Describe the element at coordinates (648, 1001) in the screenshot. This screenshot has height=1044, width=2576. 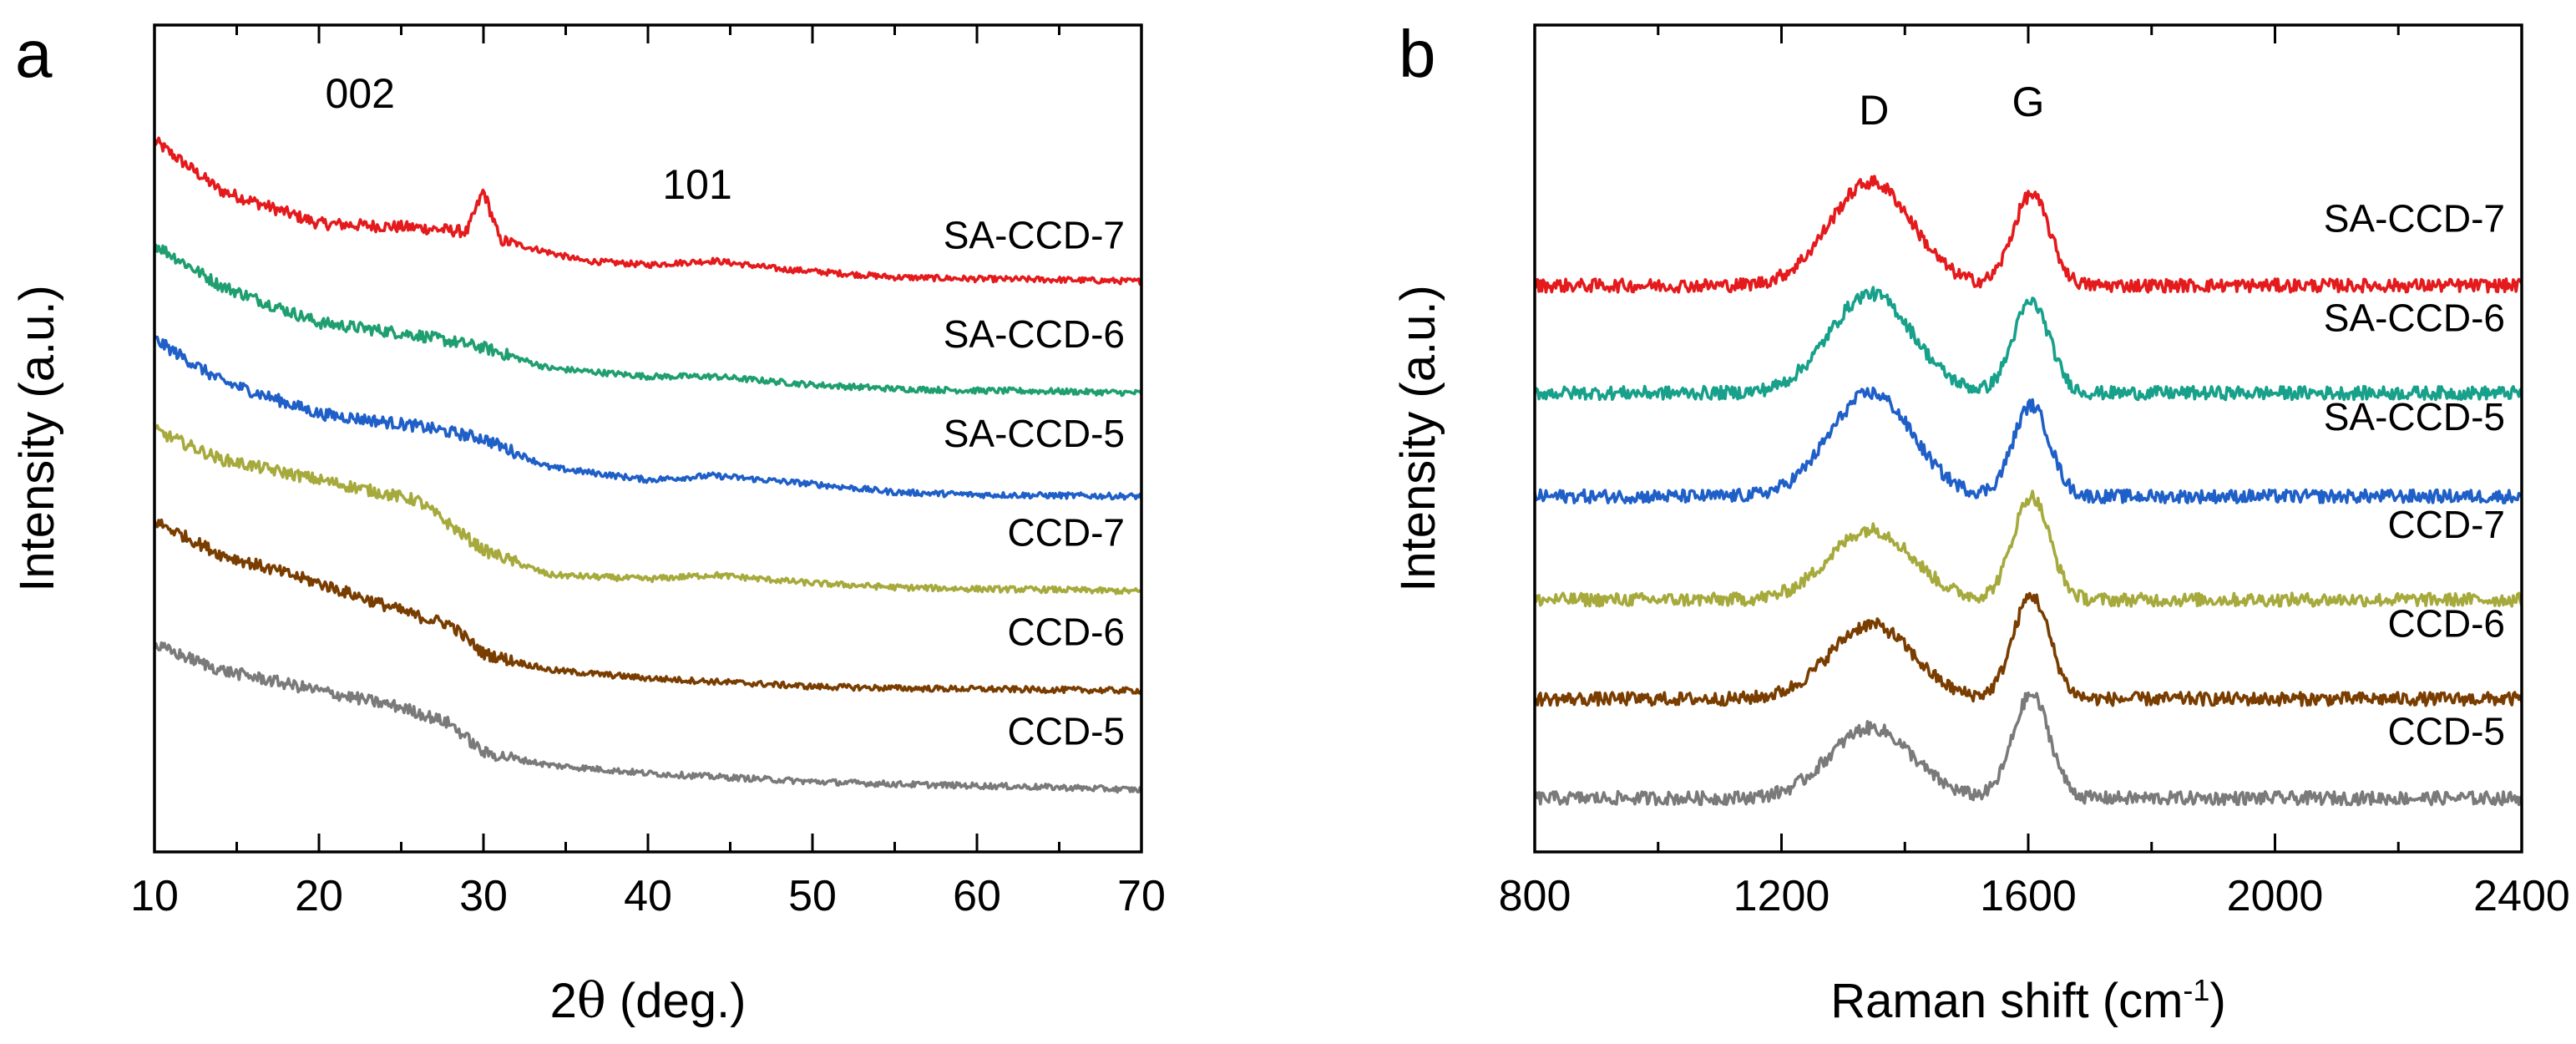
I see `panel-a-x-axis-title: 2θ (deg.)` at that location.